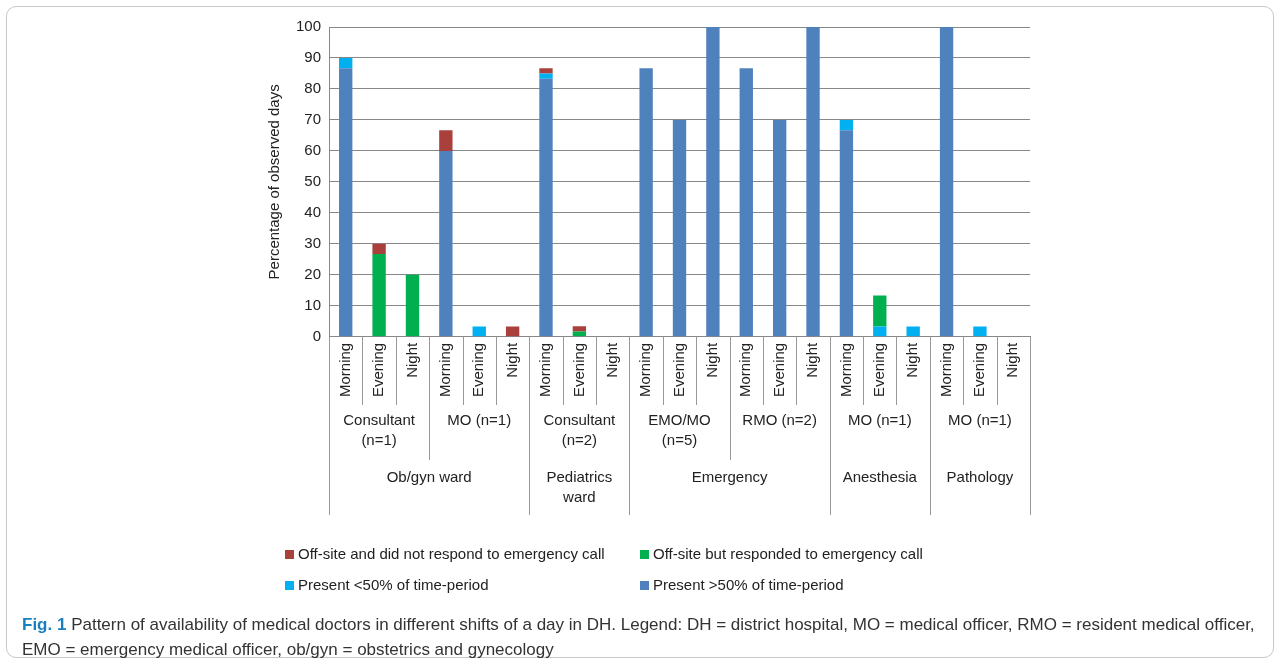 This screenshot has width=1281, height=666. Describe the element at coordinates (748, 584) in the screenshot. I see `legend-label: Present >50% of time-period` at that location.